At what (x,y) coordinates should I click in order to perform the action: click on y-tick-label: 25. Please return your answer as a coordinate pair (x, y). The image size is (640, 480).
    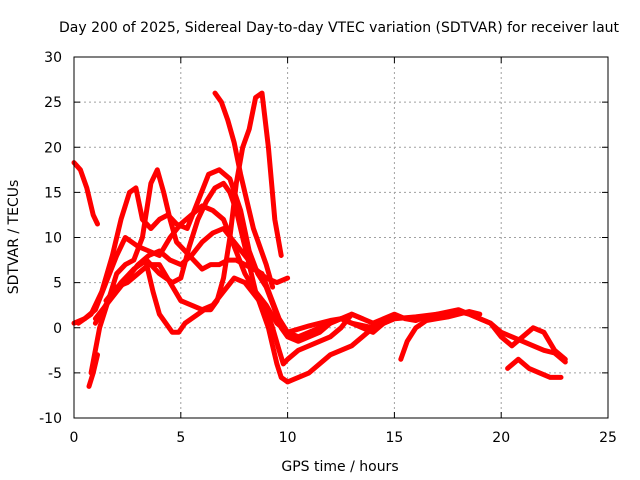
    Looking at the image, I should click on (53, 103).